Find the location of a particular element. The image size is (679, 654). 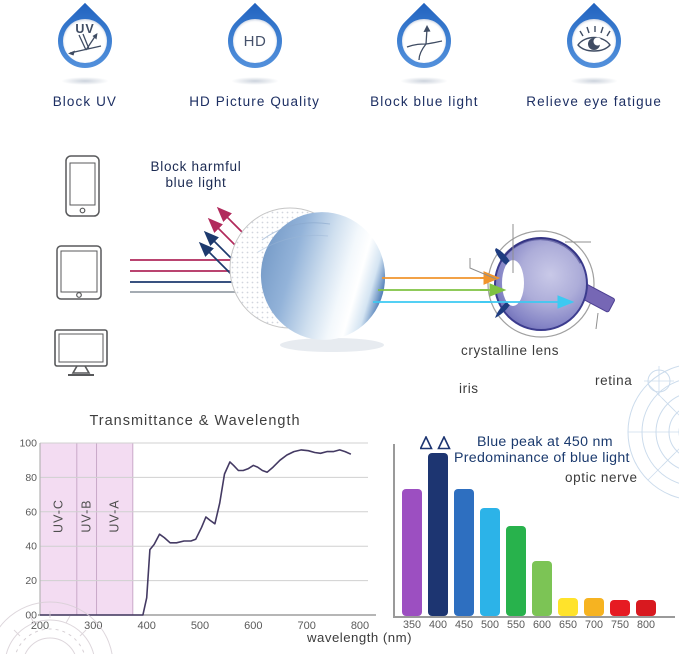

feature-hd-quality: HD HD Picture Quality is located at coordinates (255, 70).